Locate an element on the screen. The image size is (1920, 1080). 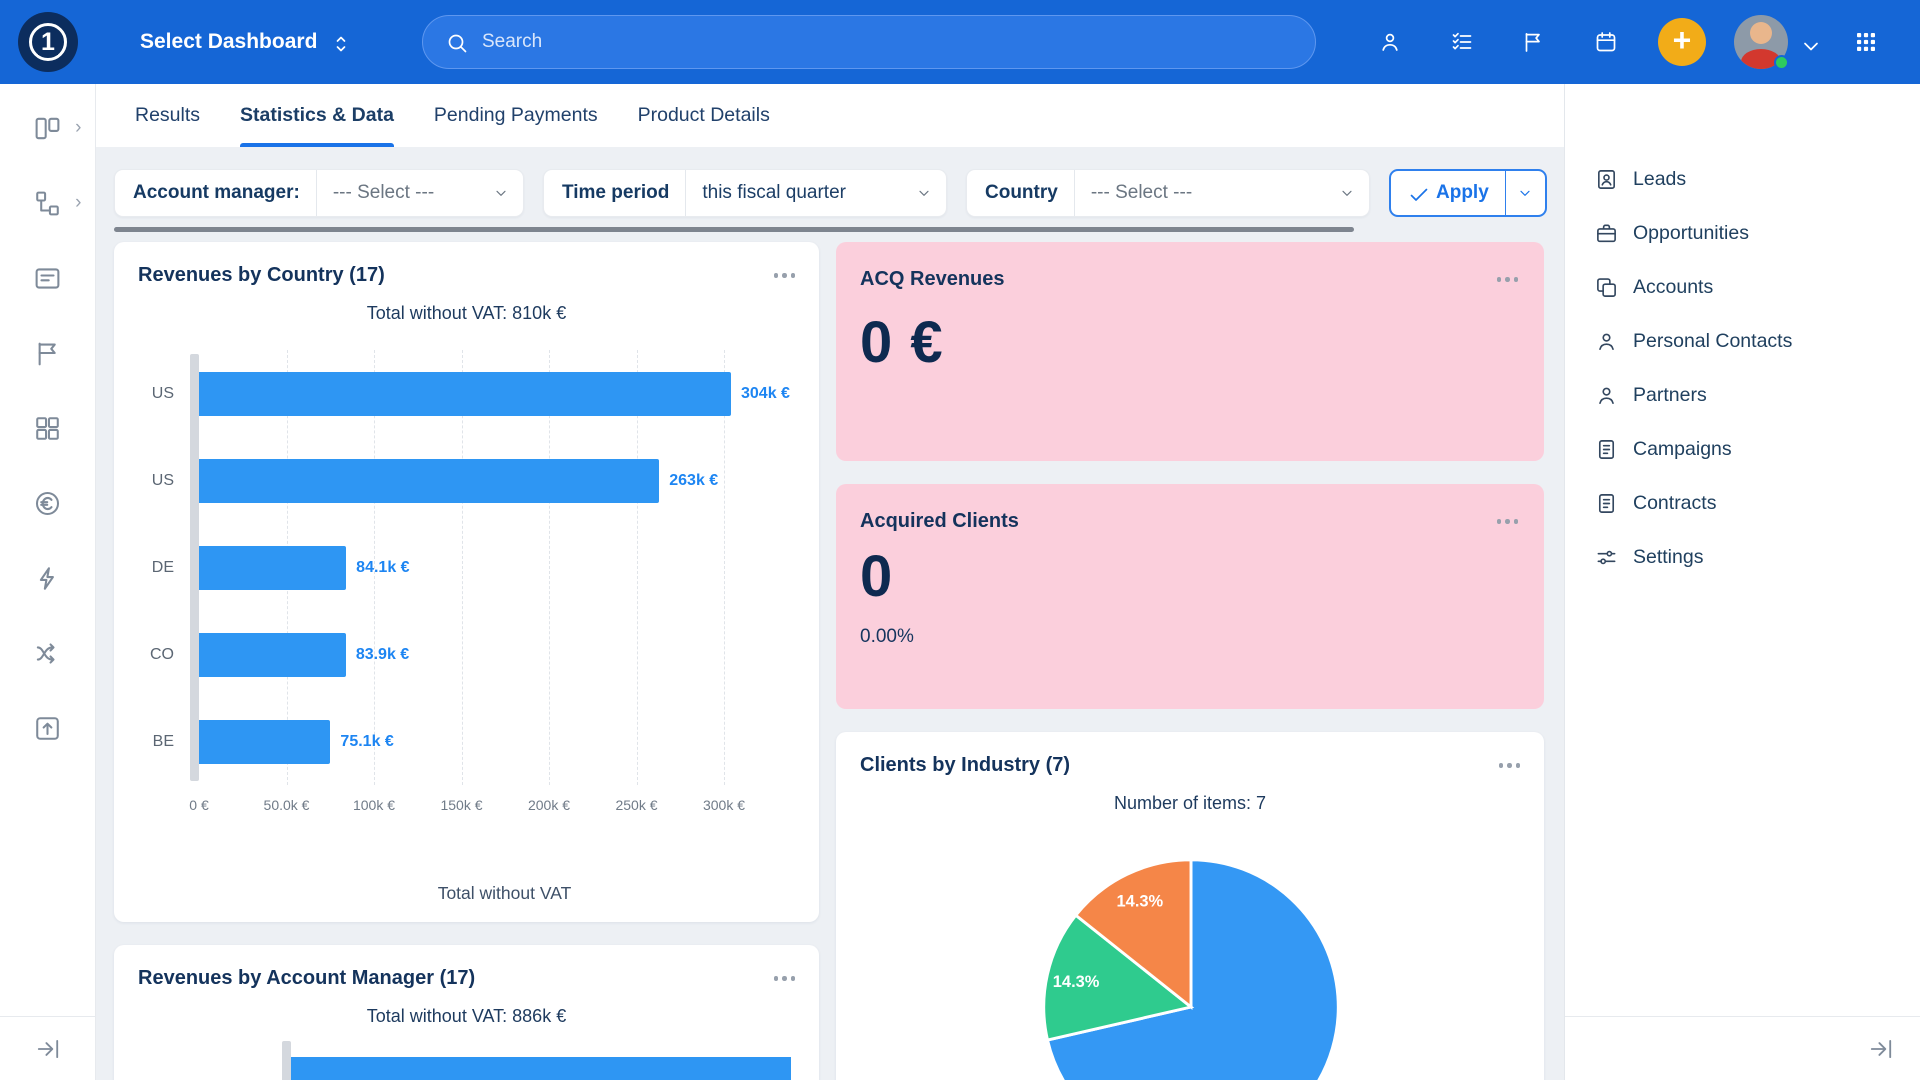
bar-co is located at coordinates (272, 654).